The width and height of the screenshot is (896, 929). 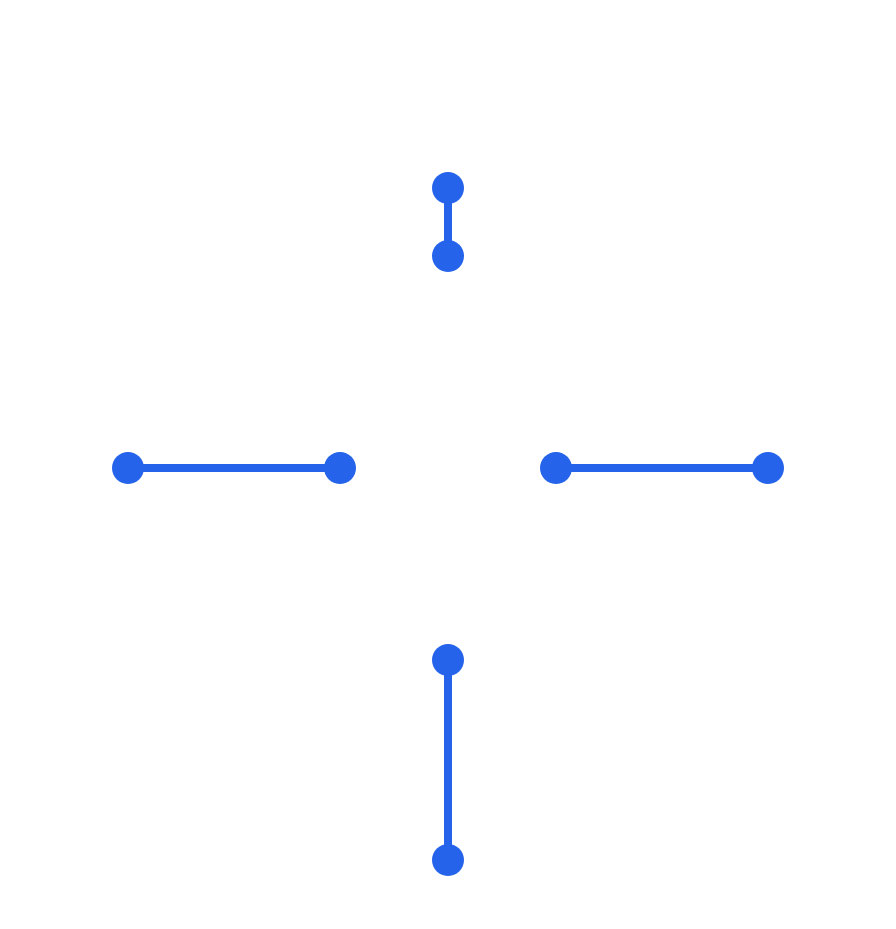 What do you see at coordinates (340, 468) in the screenshot?
I see `segment-left-end-point` at bounding box center [340, 468].